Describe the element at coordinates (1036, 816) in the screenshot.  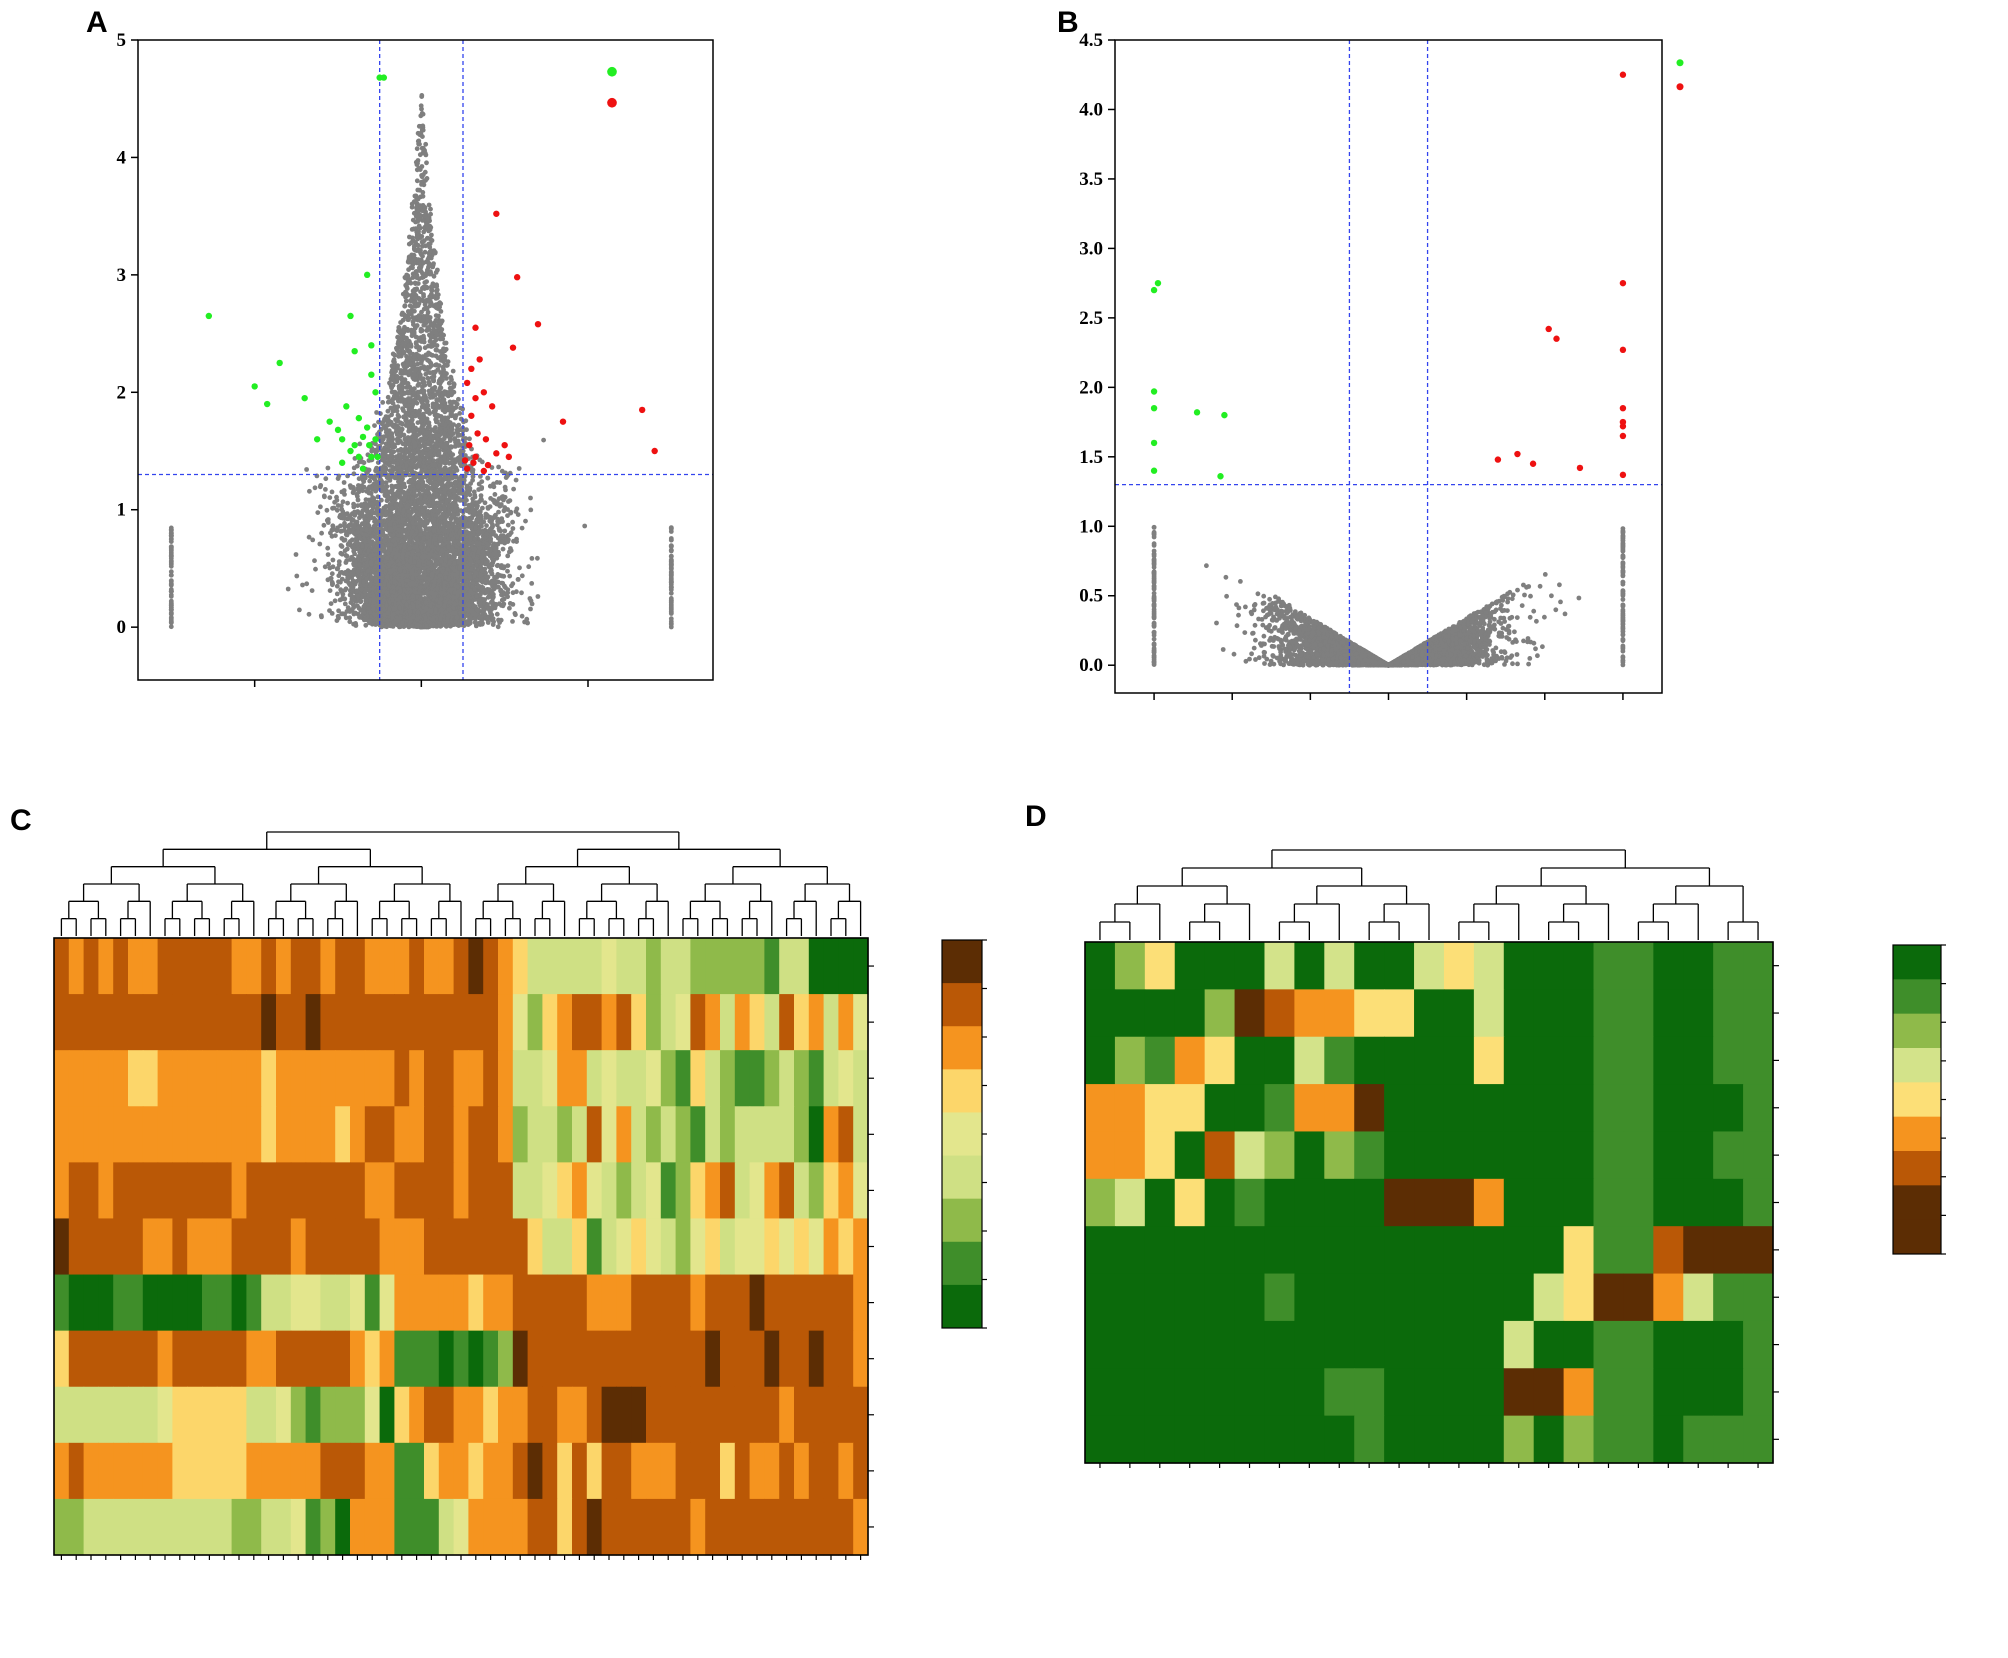
I see `panel-label-d: D` at that location.